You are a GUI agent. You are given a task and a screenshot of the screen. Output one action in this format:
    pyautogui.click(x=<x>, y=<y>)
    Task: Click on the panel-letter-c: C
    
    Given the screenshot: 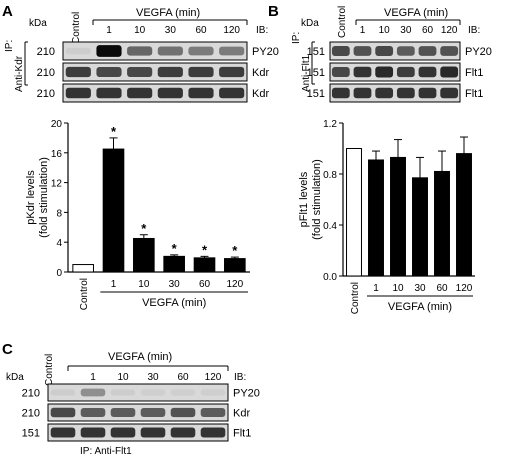 What is the action you would take?
    pyautogui.click(x=7, y=349)
    